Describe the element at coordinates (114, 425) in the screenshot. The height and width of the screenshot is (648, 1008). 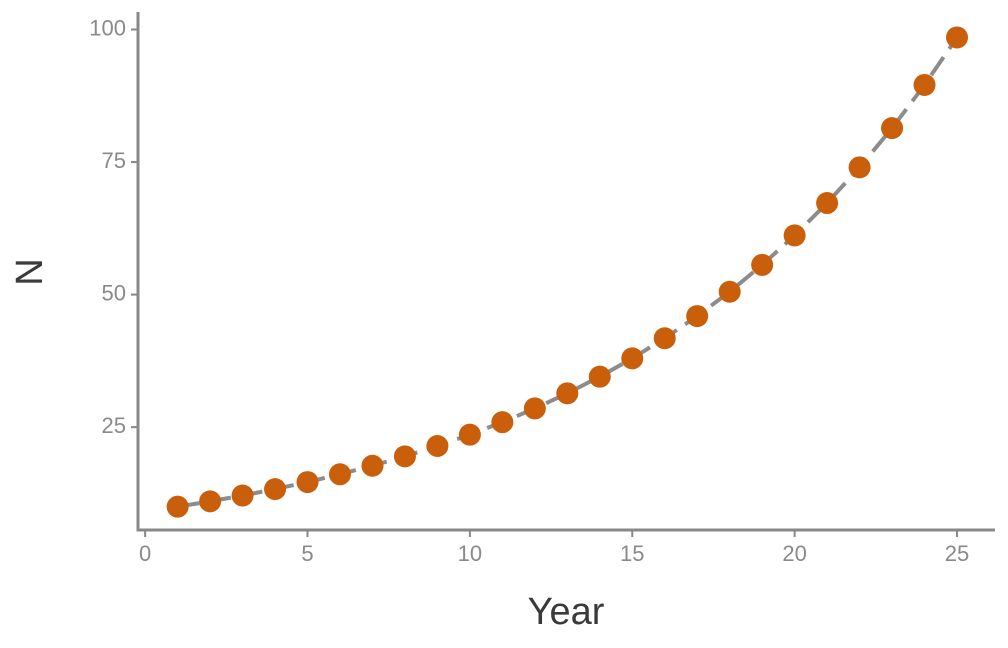
I see `y-tick-label: 25` at that location.